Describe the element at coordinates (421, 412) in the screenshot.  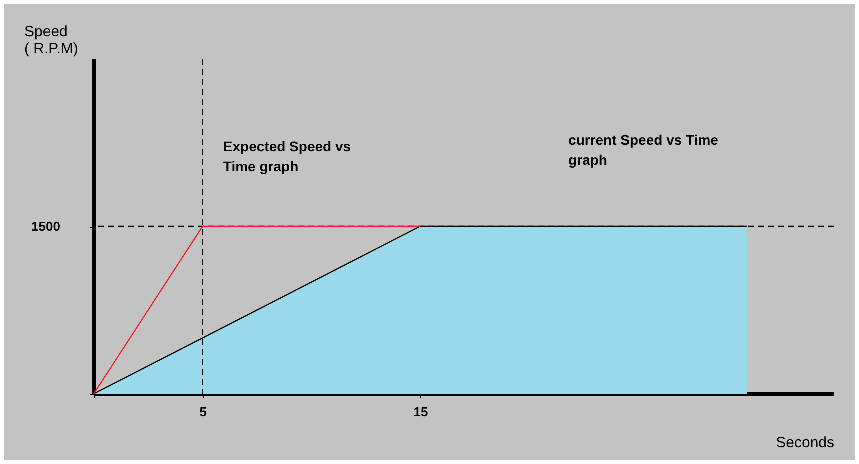
I see `x-tick-label: 15` at that location.